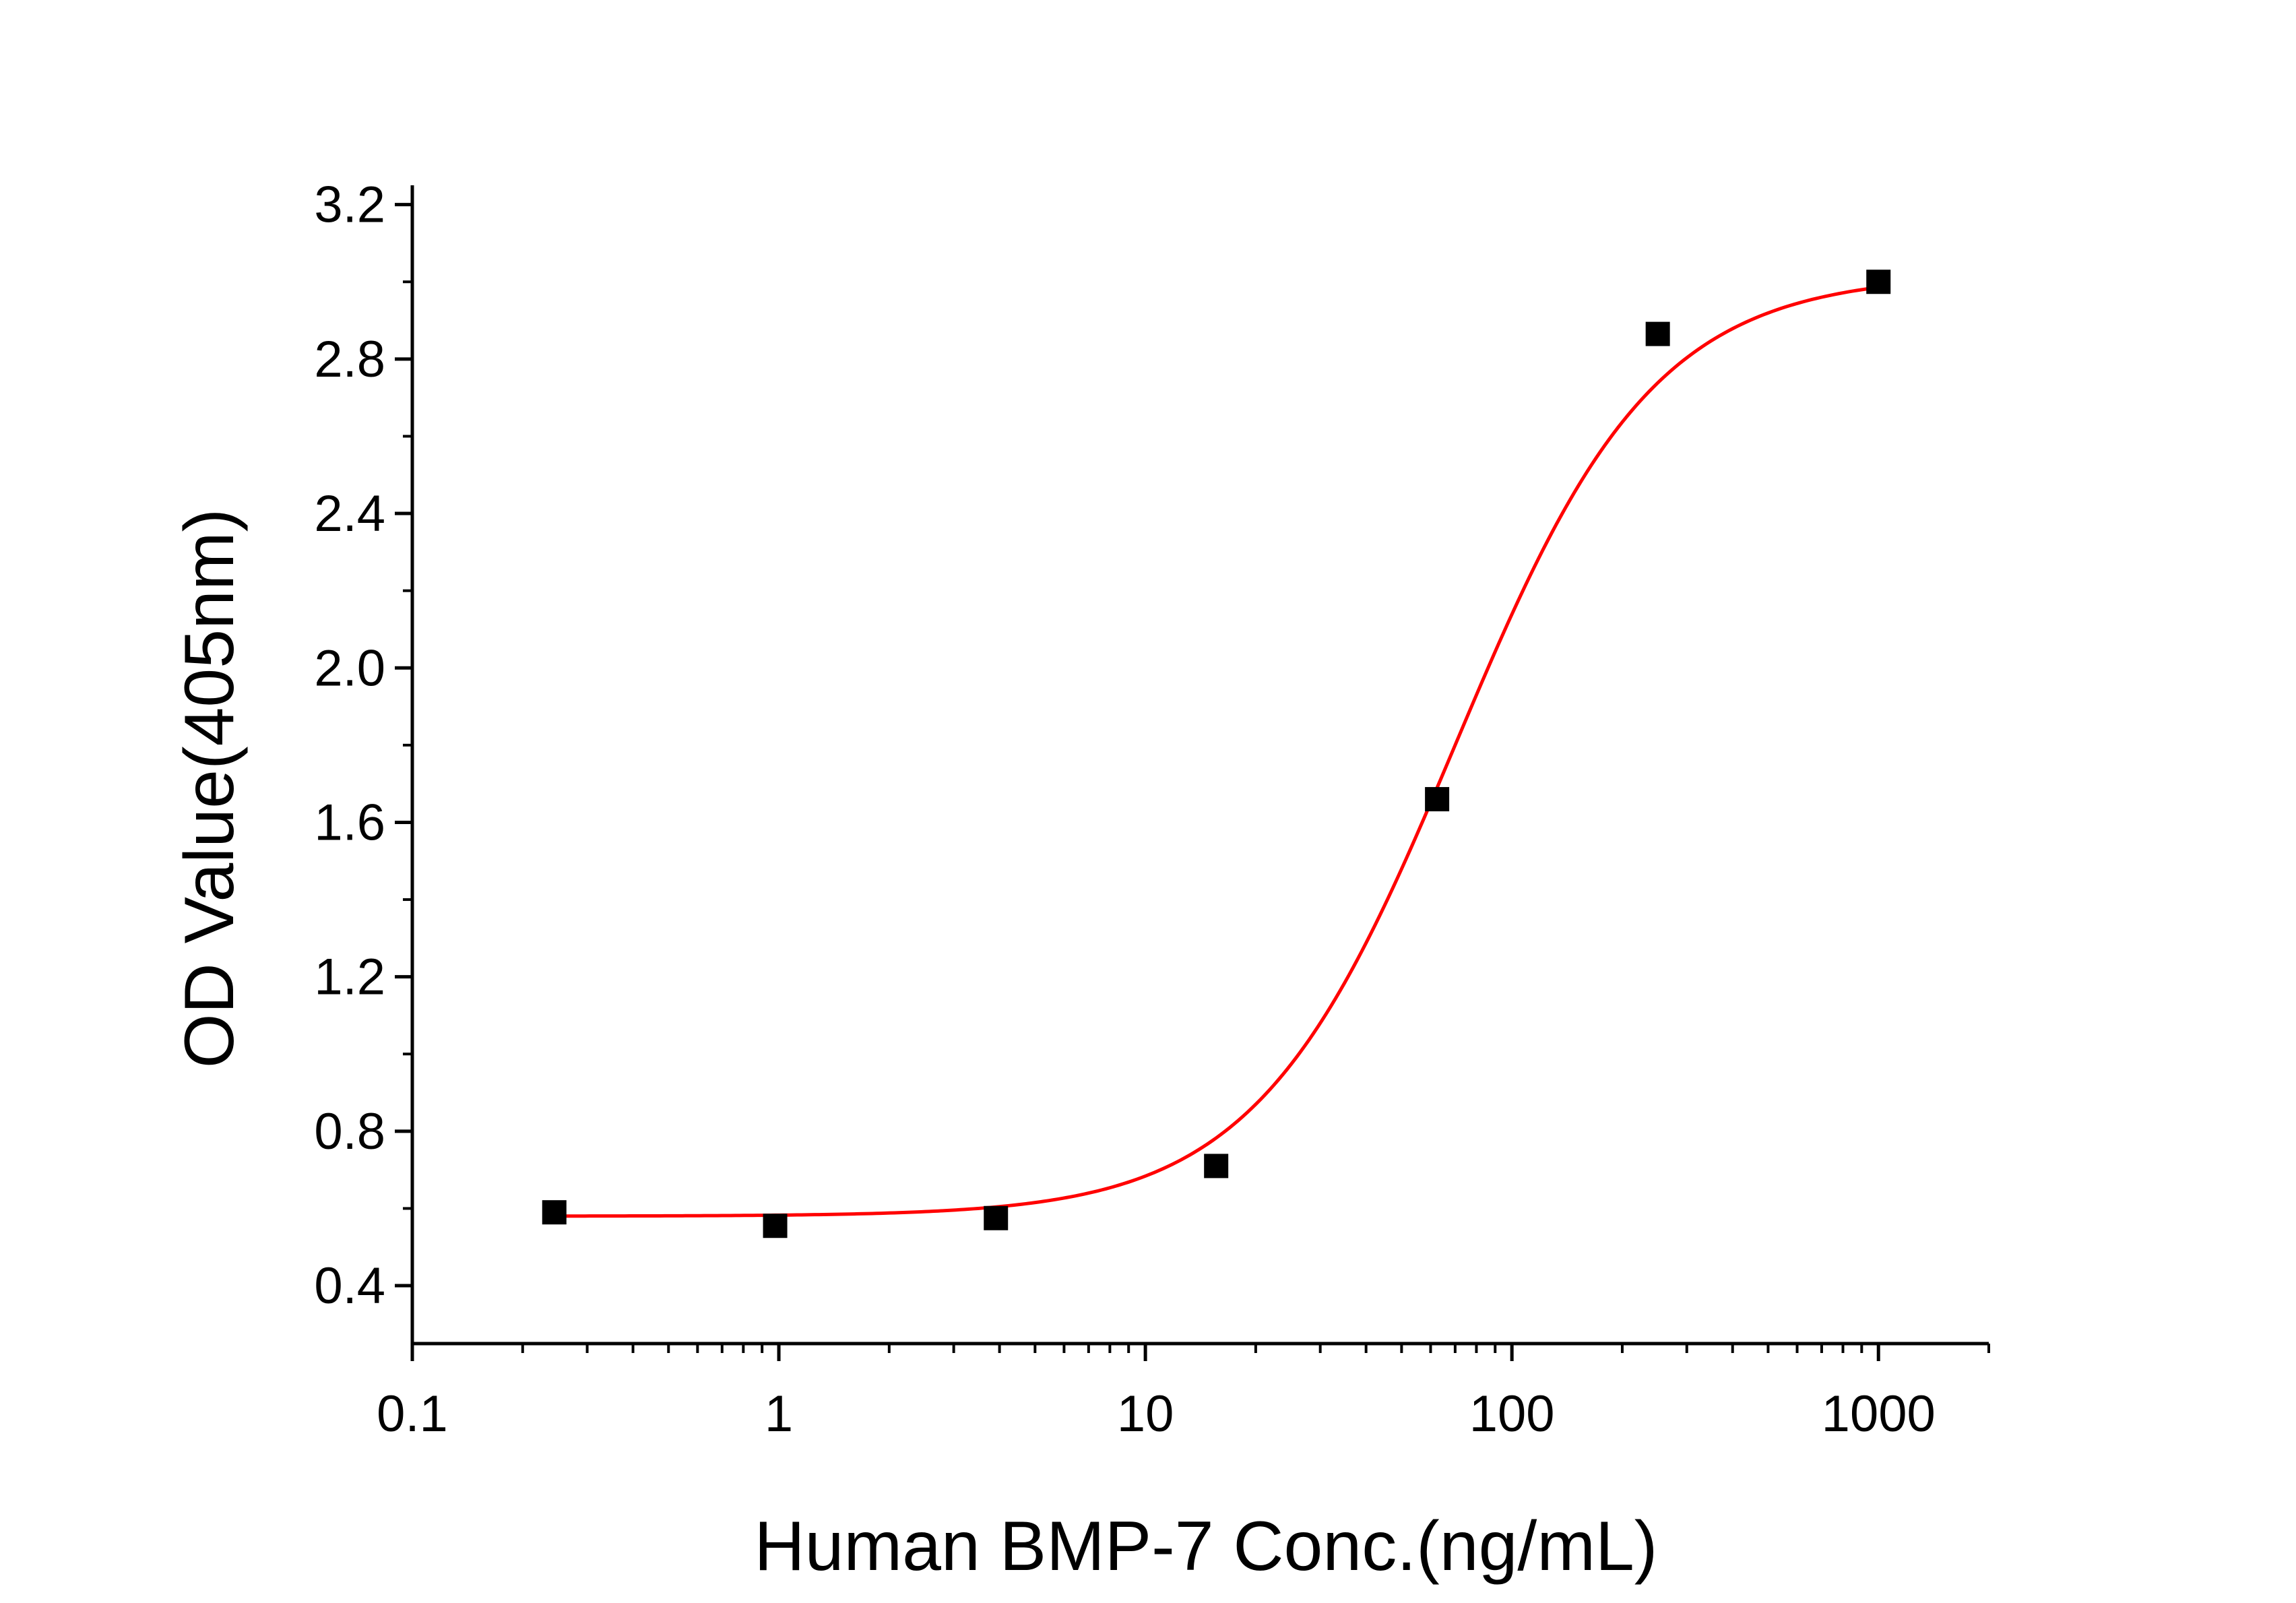  What do you see at coordinates (349, 205) in the screenshot?
I see `y-tick-label: 3.2` at bounding box center [349, 205].